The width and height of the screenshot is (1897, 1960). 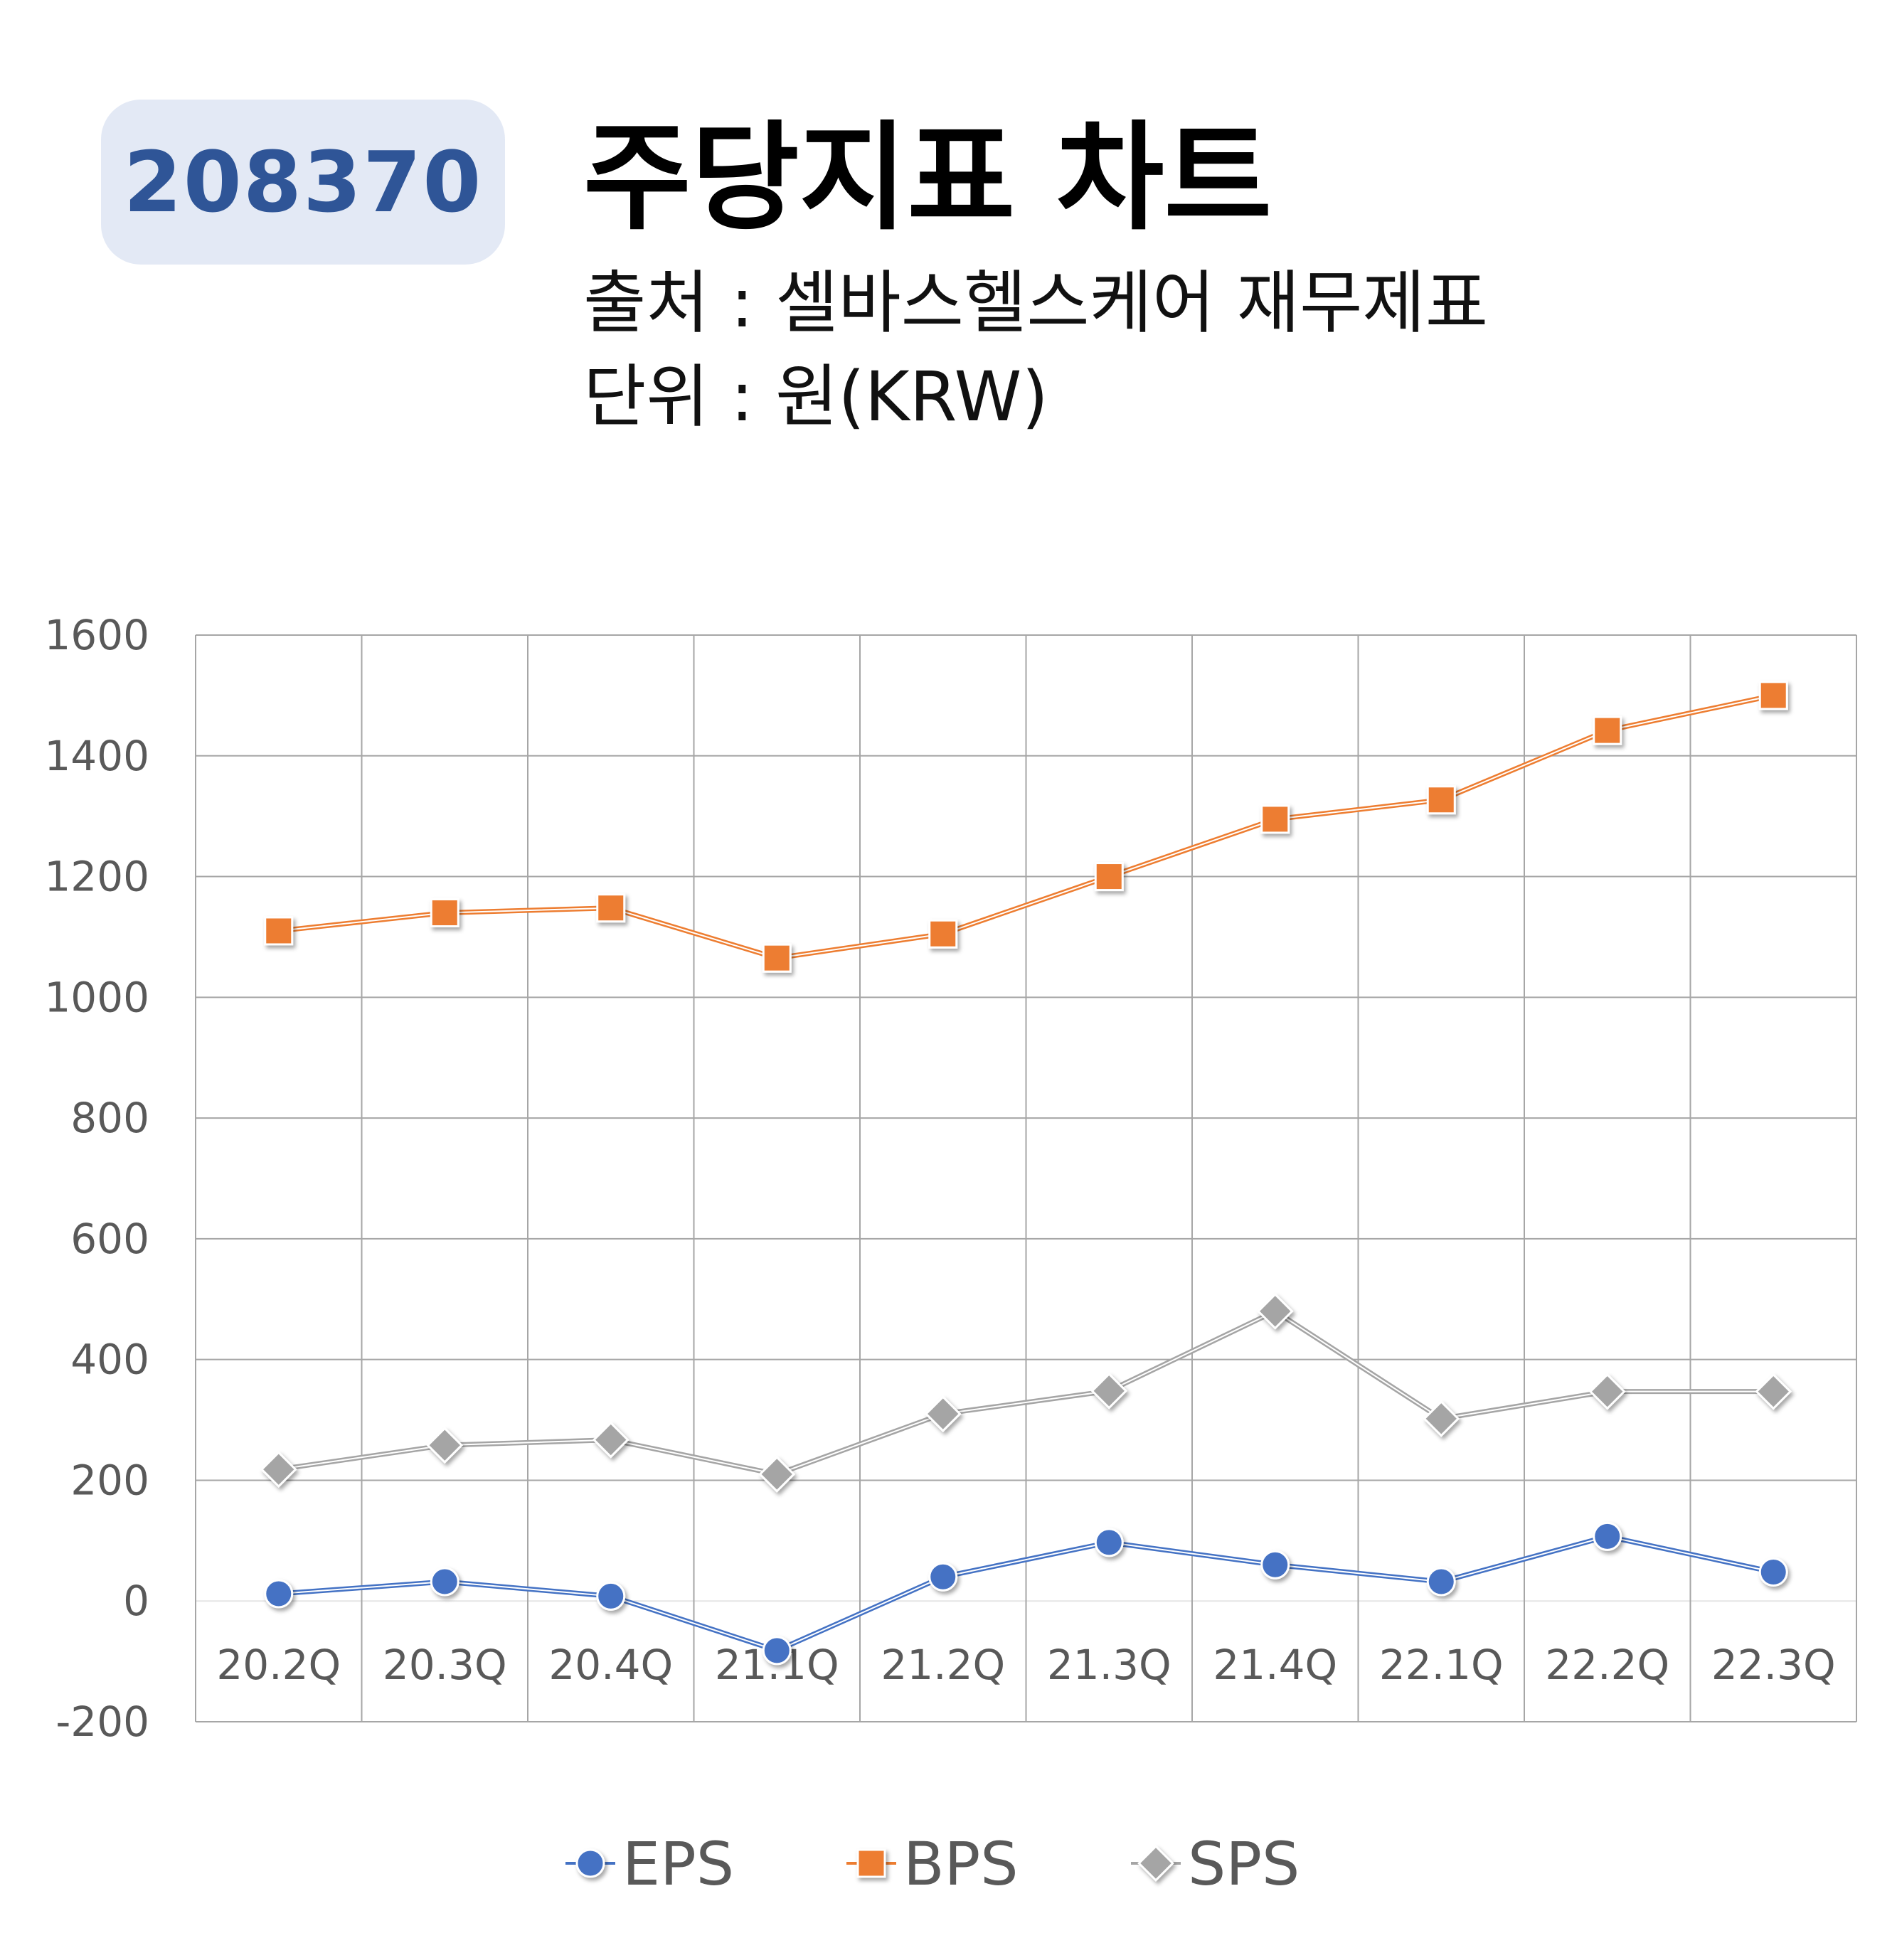 I want to click on stock-code-badge: 208370, so click(x=303, y=182).